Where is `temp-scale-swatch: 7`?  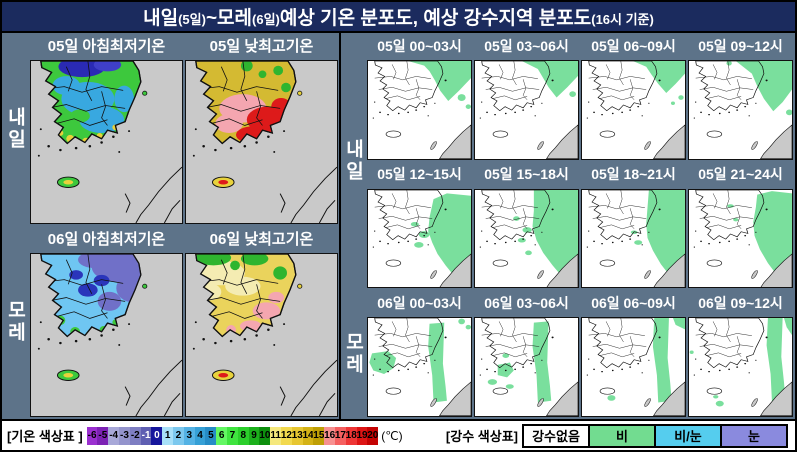 temp-scale-swatch: 7 is located at coordinates (232, 435).